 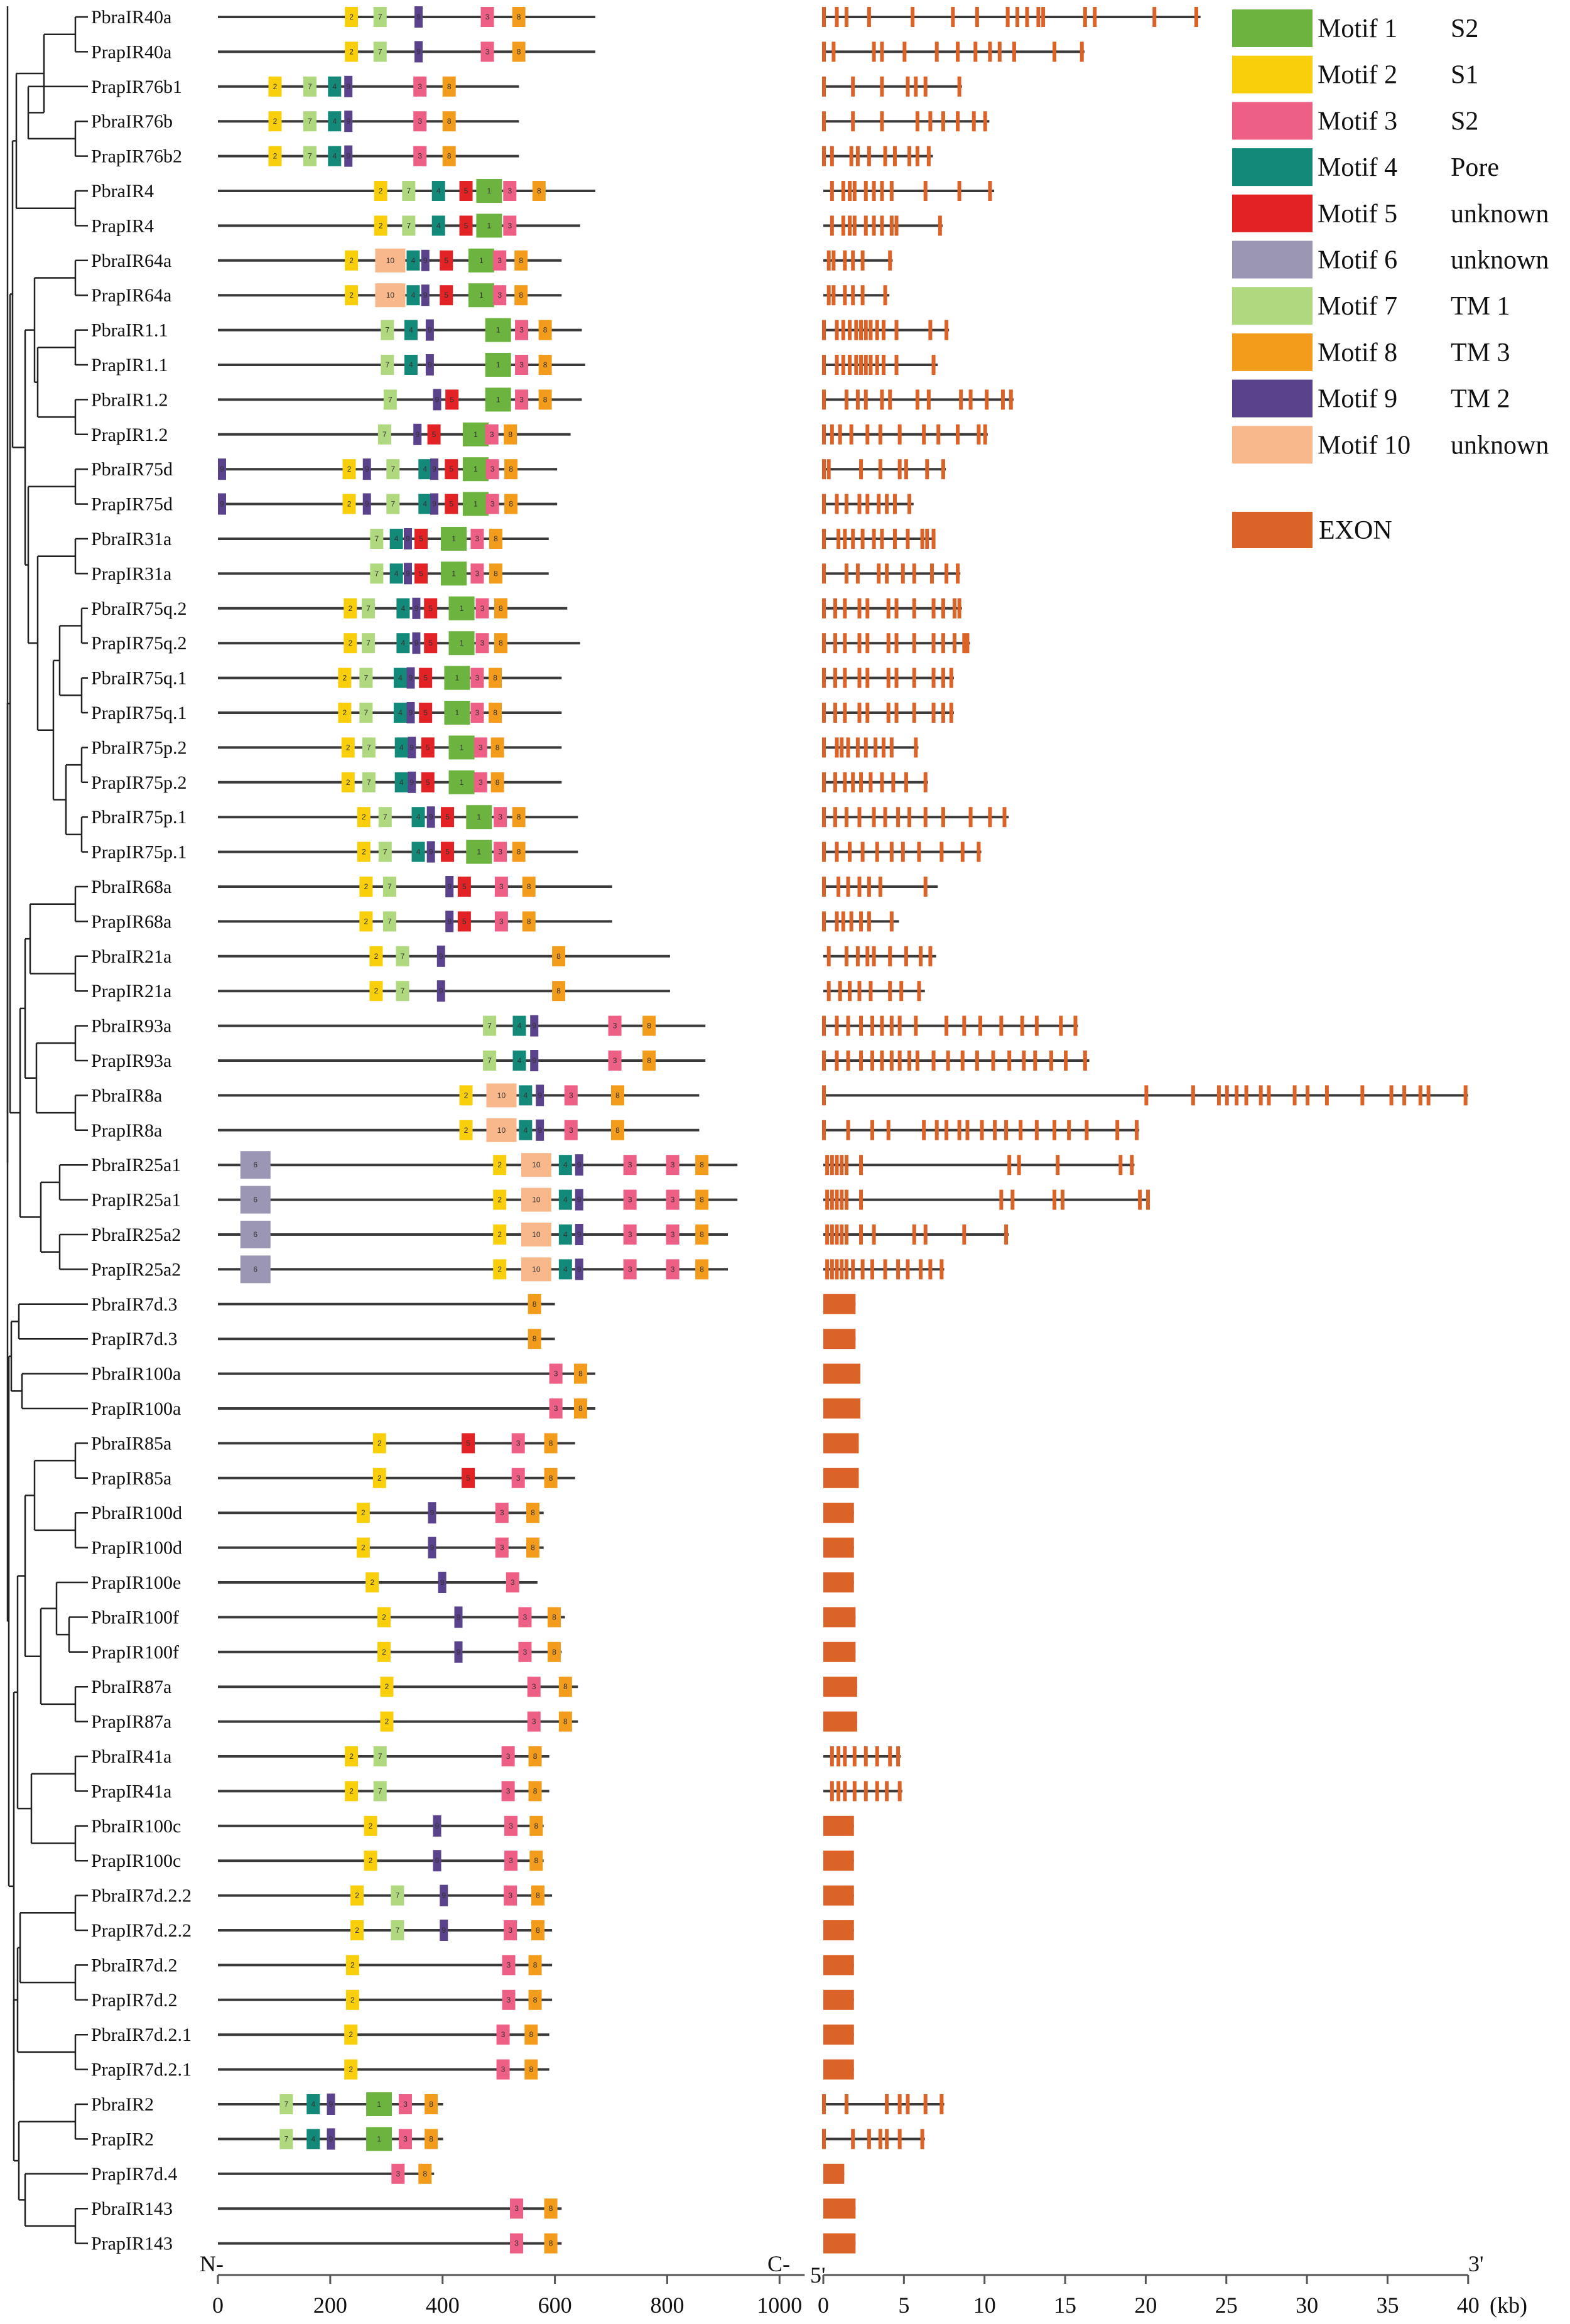 What do you see at coordinates (330, 2305) in the screenshot?
I see `protein-axis-tick-label: 200` at bounding box center [330, 2305].